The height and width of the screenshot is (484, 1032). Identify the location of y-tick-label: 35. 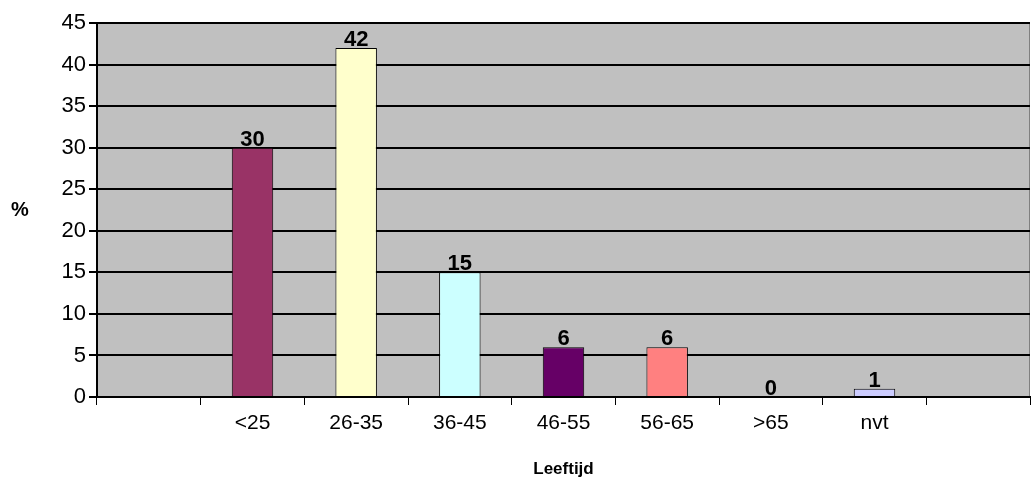
(73, 105).